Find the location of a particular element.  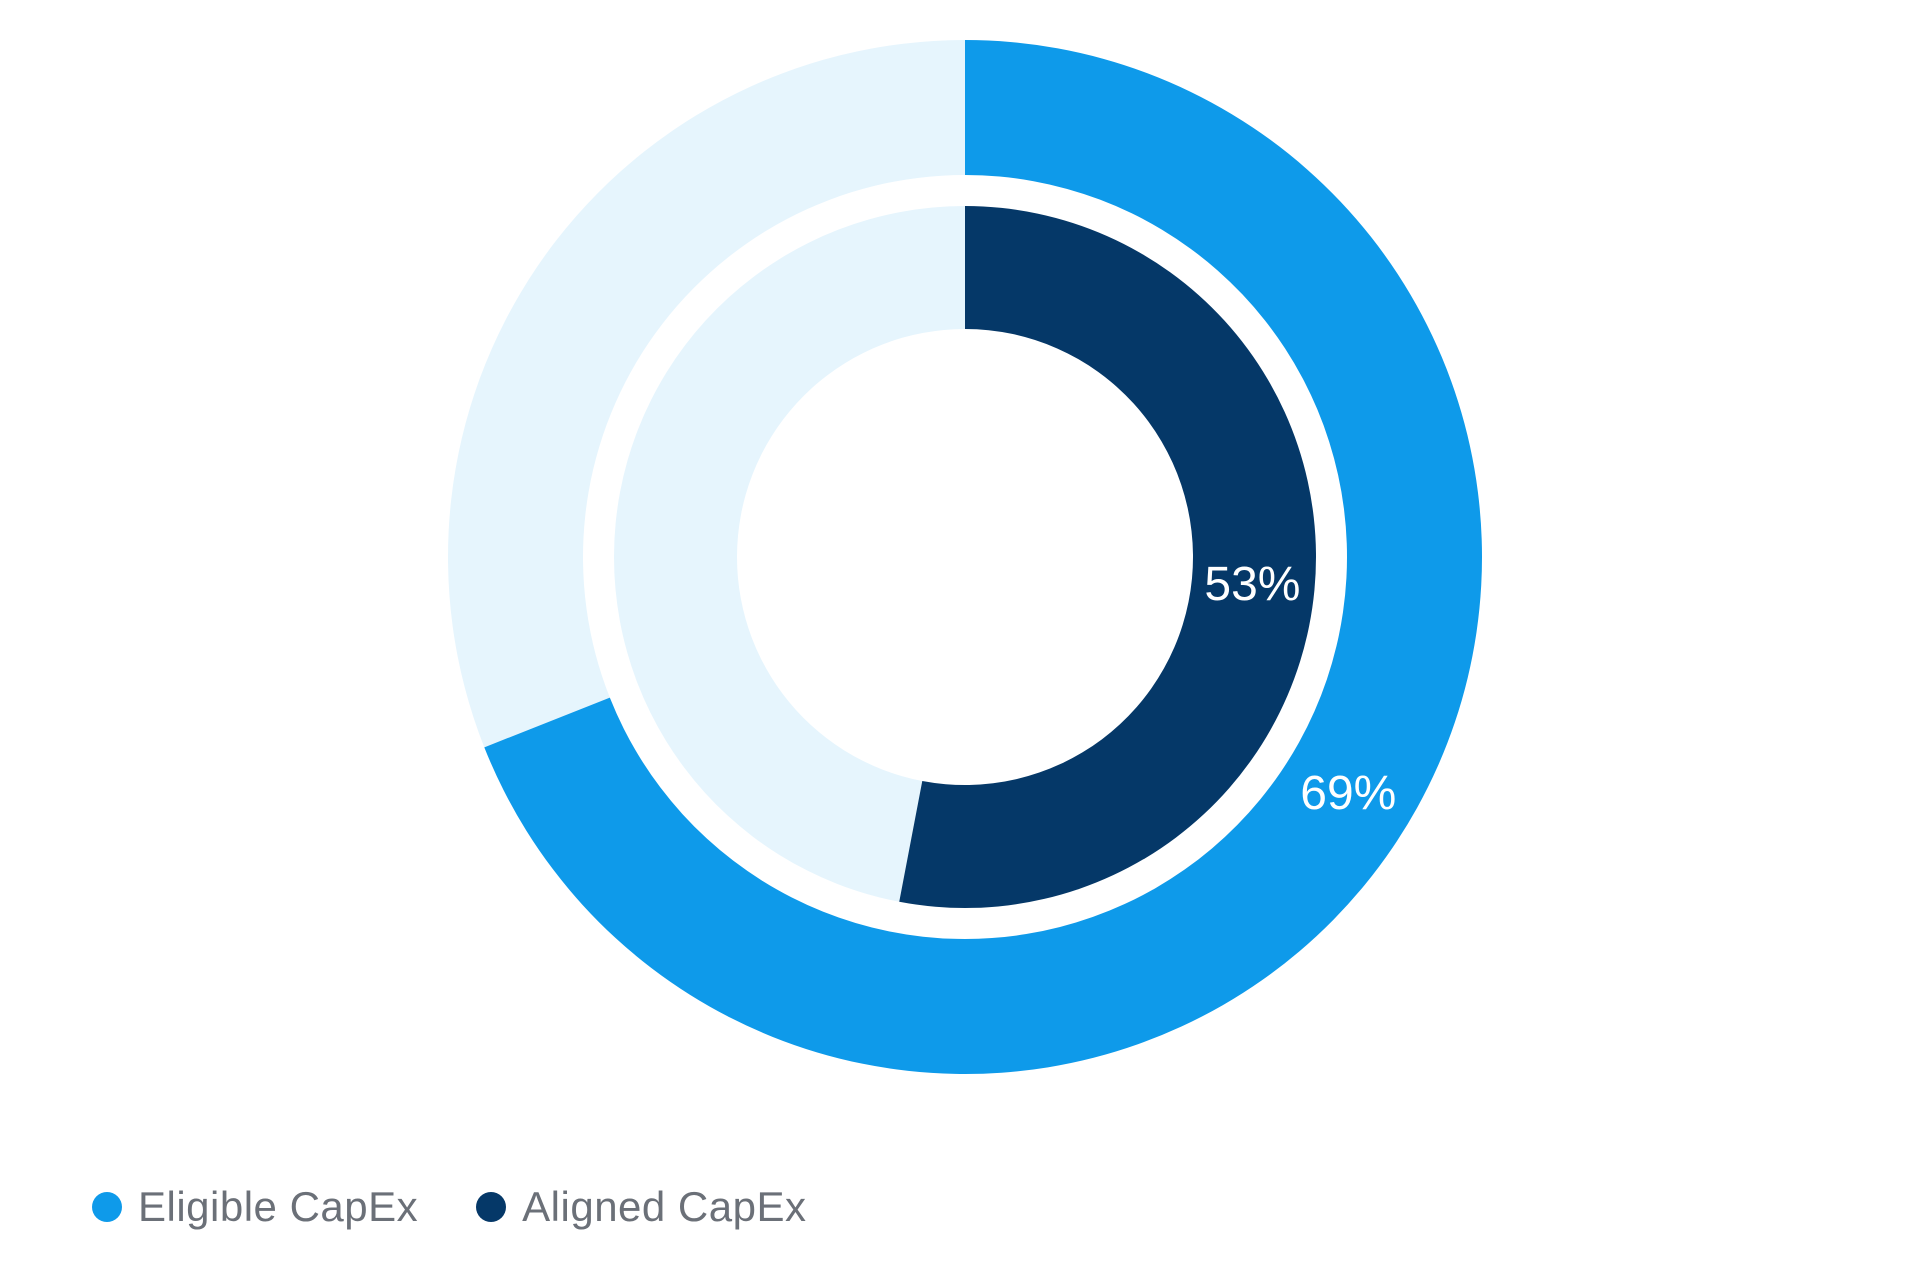

legend-label-eligible: Eligible CapEx is located at coordinates (278, 1206).